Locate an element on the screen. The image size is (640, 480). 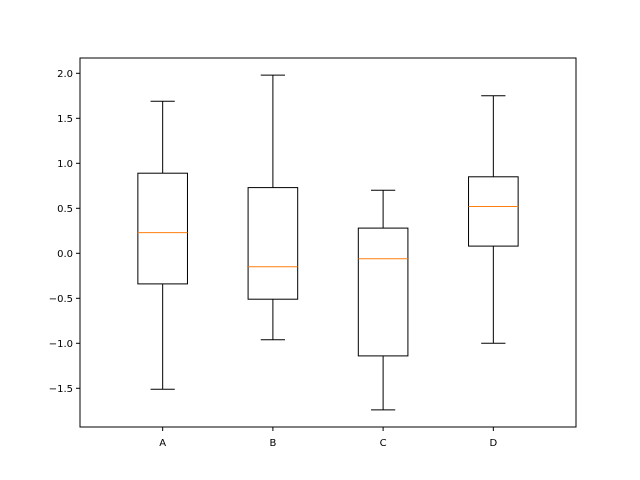
x-tick-label: B is located at coordinates (272, 443).